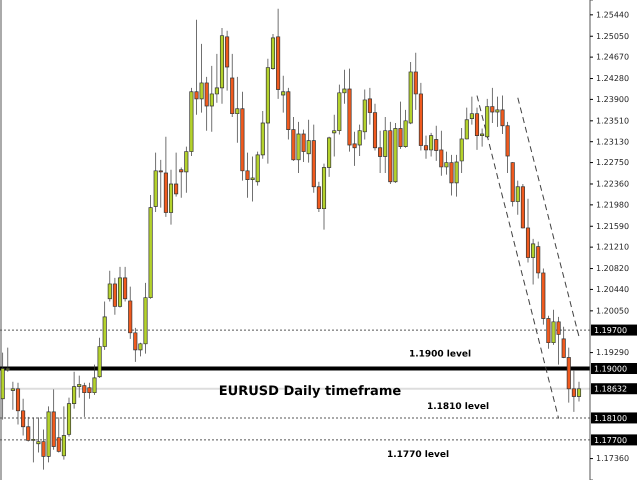  What do you see at coordinates (548, 217) in the screenshot?
I see `line-series` at bounding box center [548, 217].